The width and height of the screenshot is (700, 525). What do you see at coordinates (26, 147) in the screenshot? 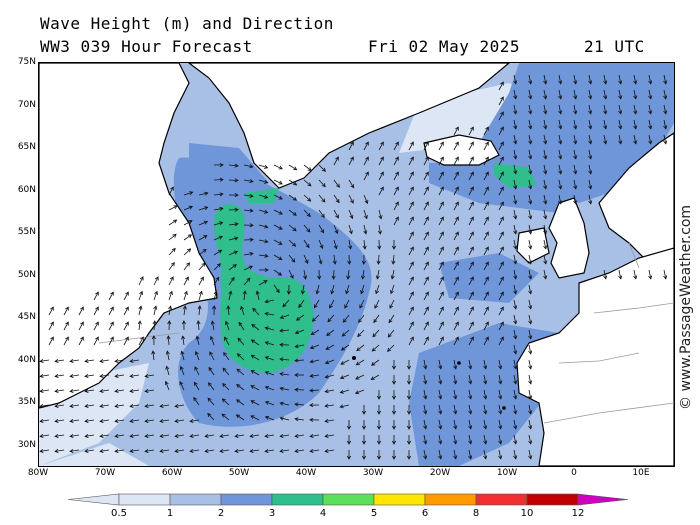
I see `latitude-label: 65N` at bounding box center [26, 147].